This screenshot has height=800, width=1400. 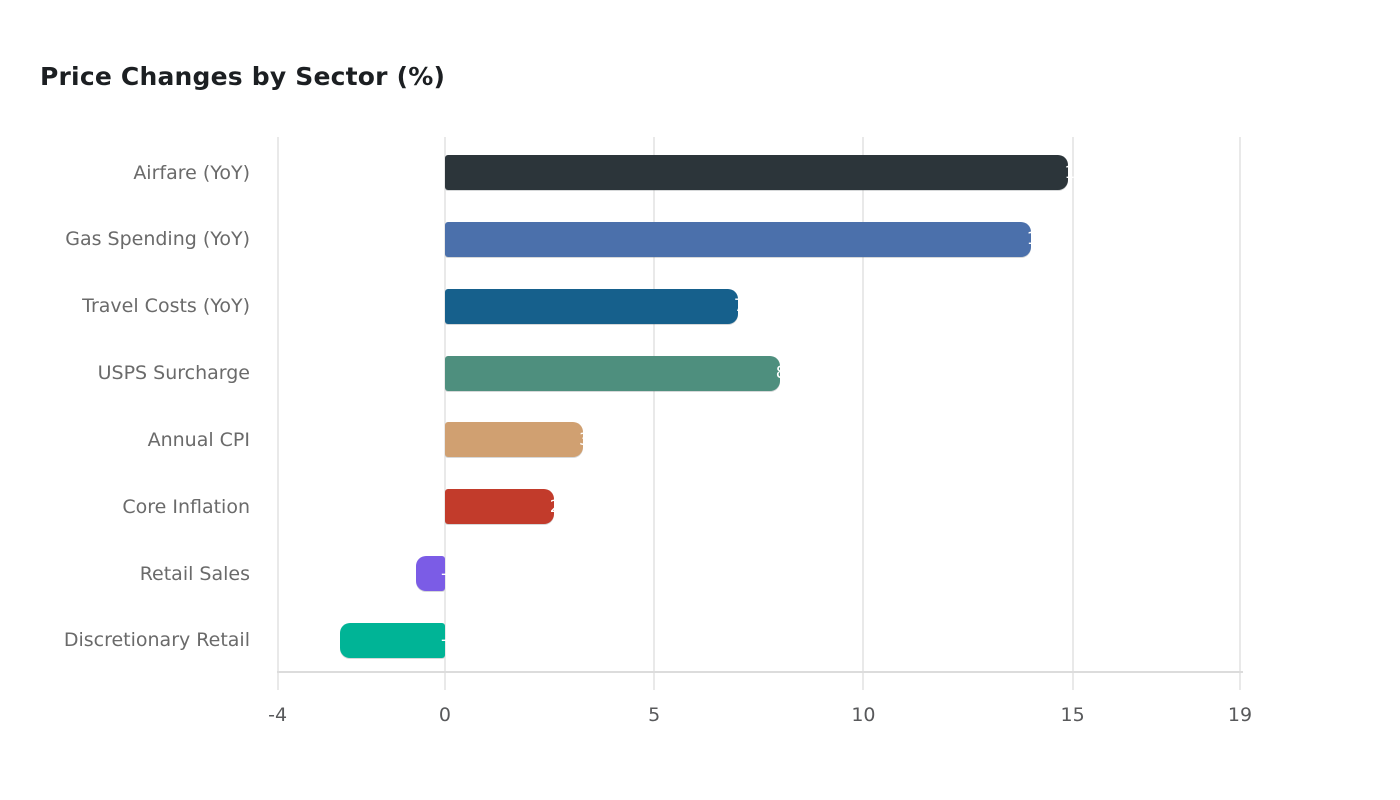 What do you see at coordinates (243, 76) in the screenshot?
I see `chart-title: Price Changes by Sector (%)` at bounding box center [243, 76].